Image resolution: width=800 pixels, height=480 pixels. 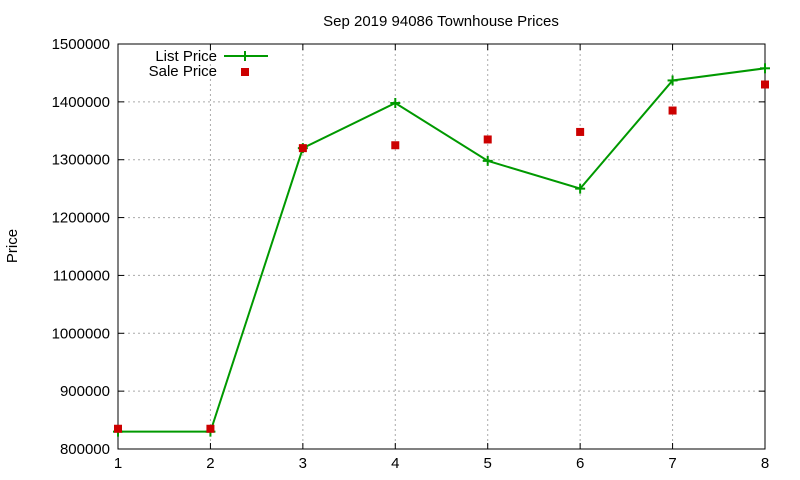 I want to click on x-tick-label: 6, so click(x=580, y=463).